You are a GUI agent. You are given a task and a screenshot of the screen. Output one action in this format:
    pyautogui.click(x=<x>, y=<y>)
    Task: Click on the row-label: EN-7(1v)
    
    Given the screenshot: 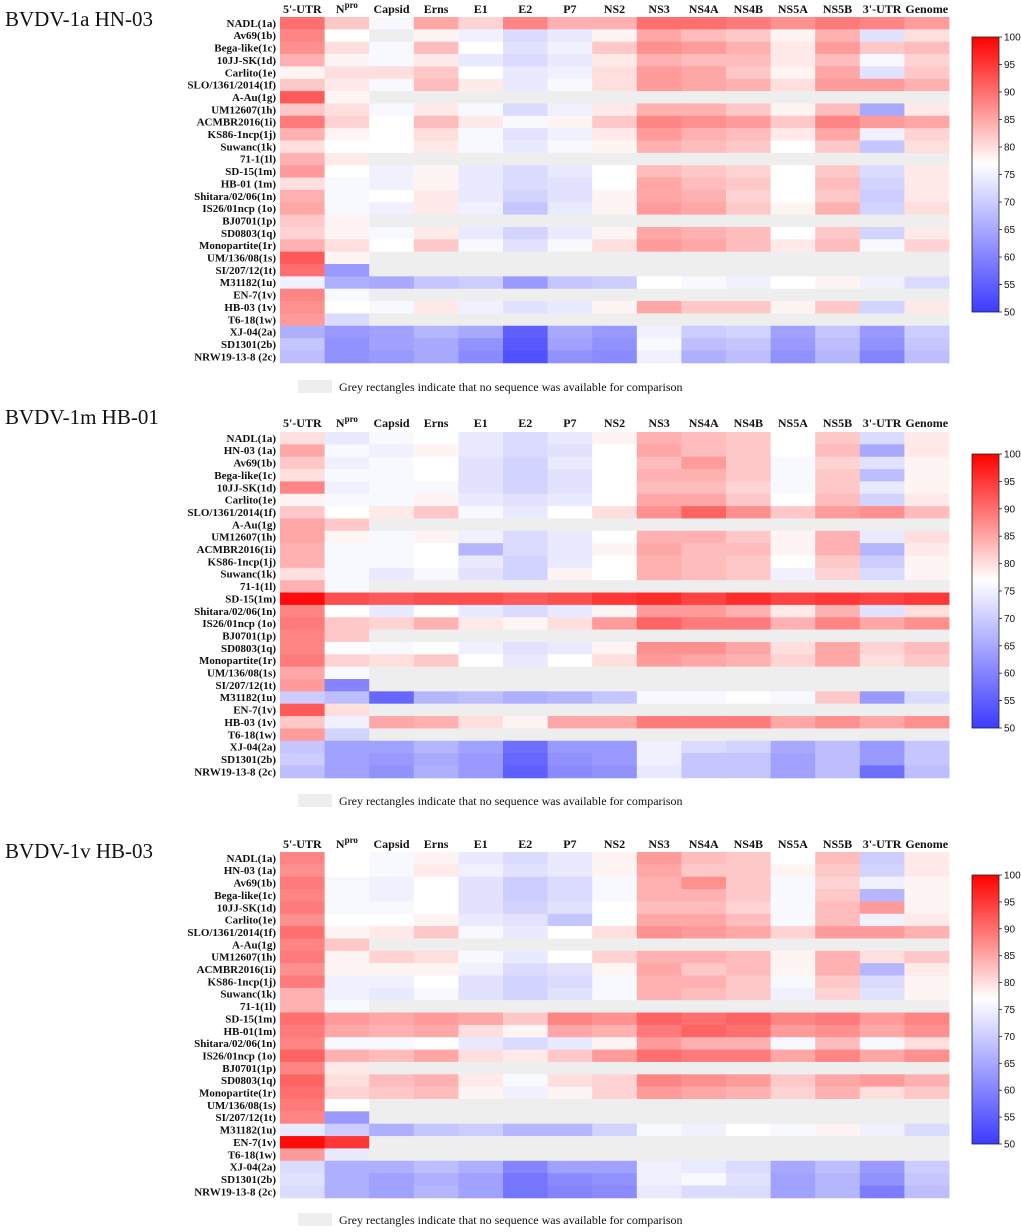 What is the action you would take?
    pyautogui.click(x=254, y=1143)
    